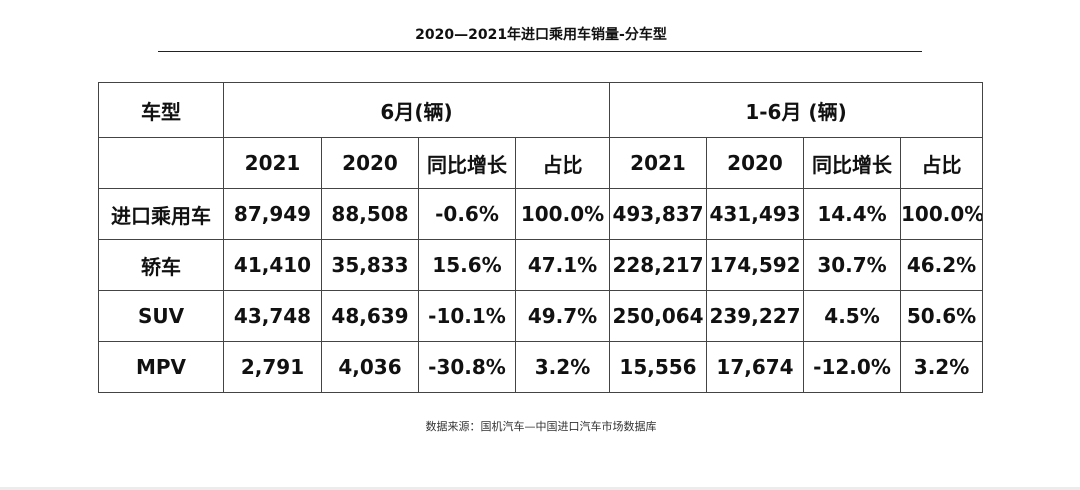 The width and height of the screenshot is (1080, 490). I want to click on table-cell: 43,748, so click(272, 316).